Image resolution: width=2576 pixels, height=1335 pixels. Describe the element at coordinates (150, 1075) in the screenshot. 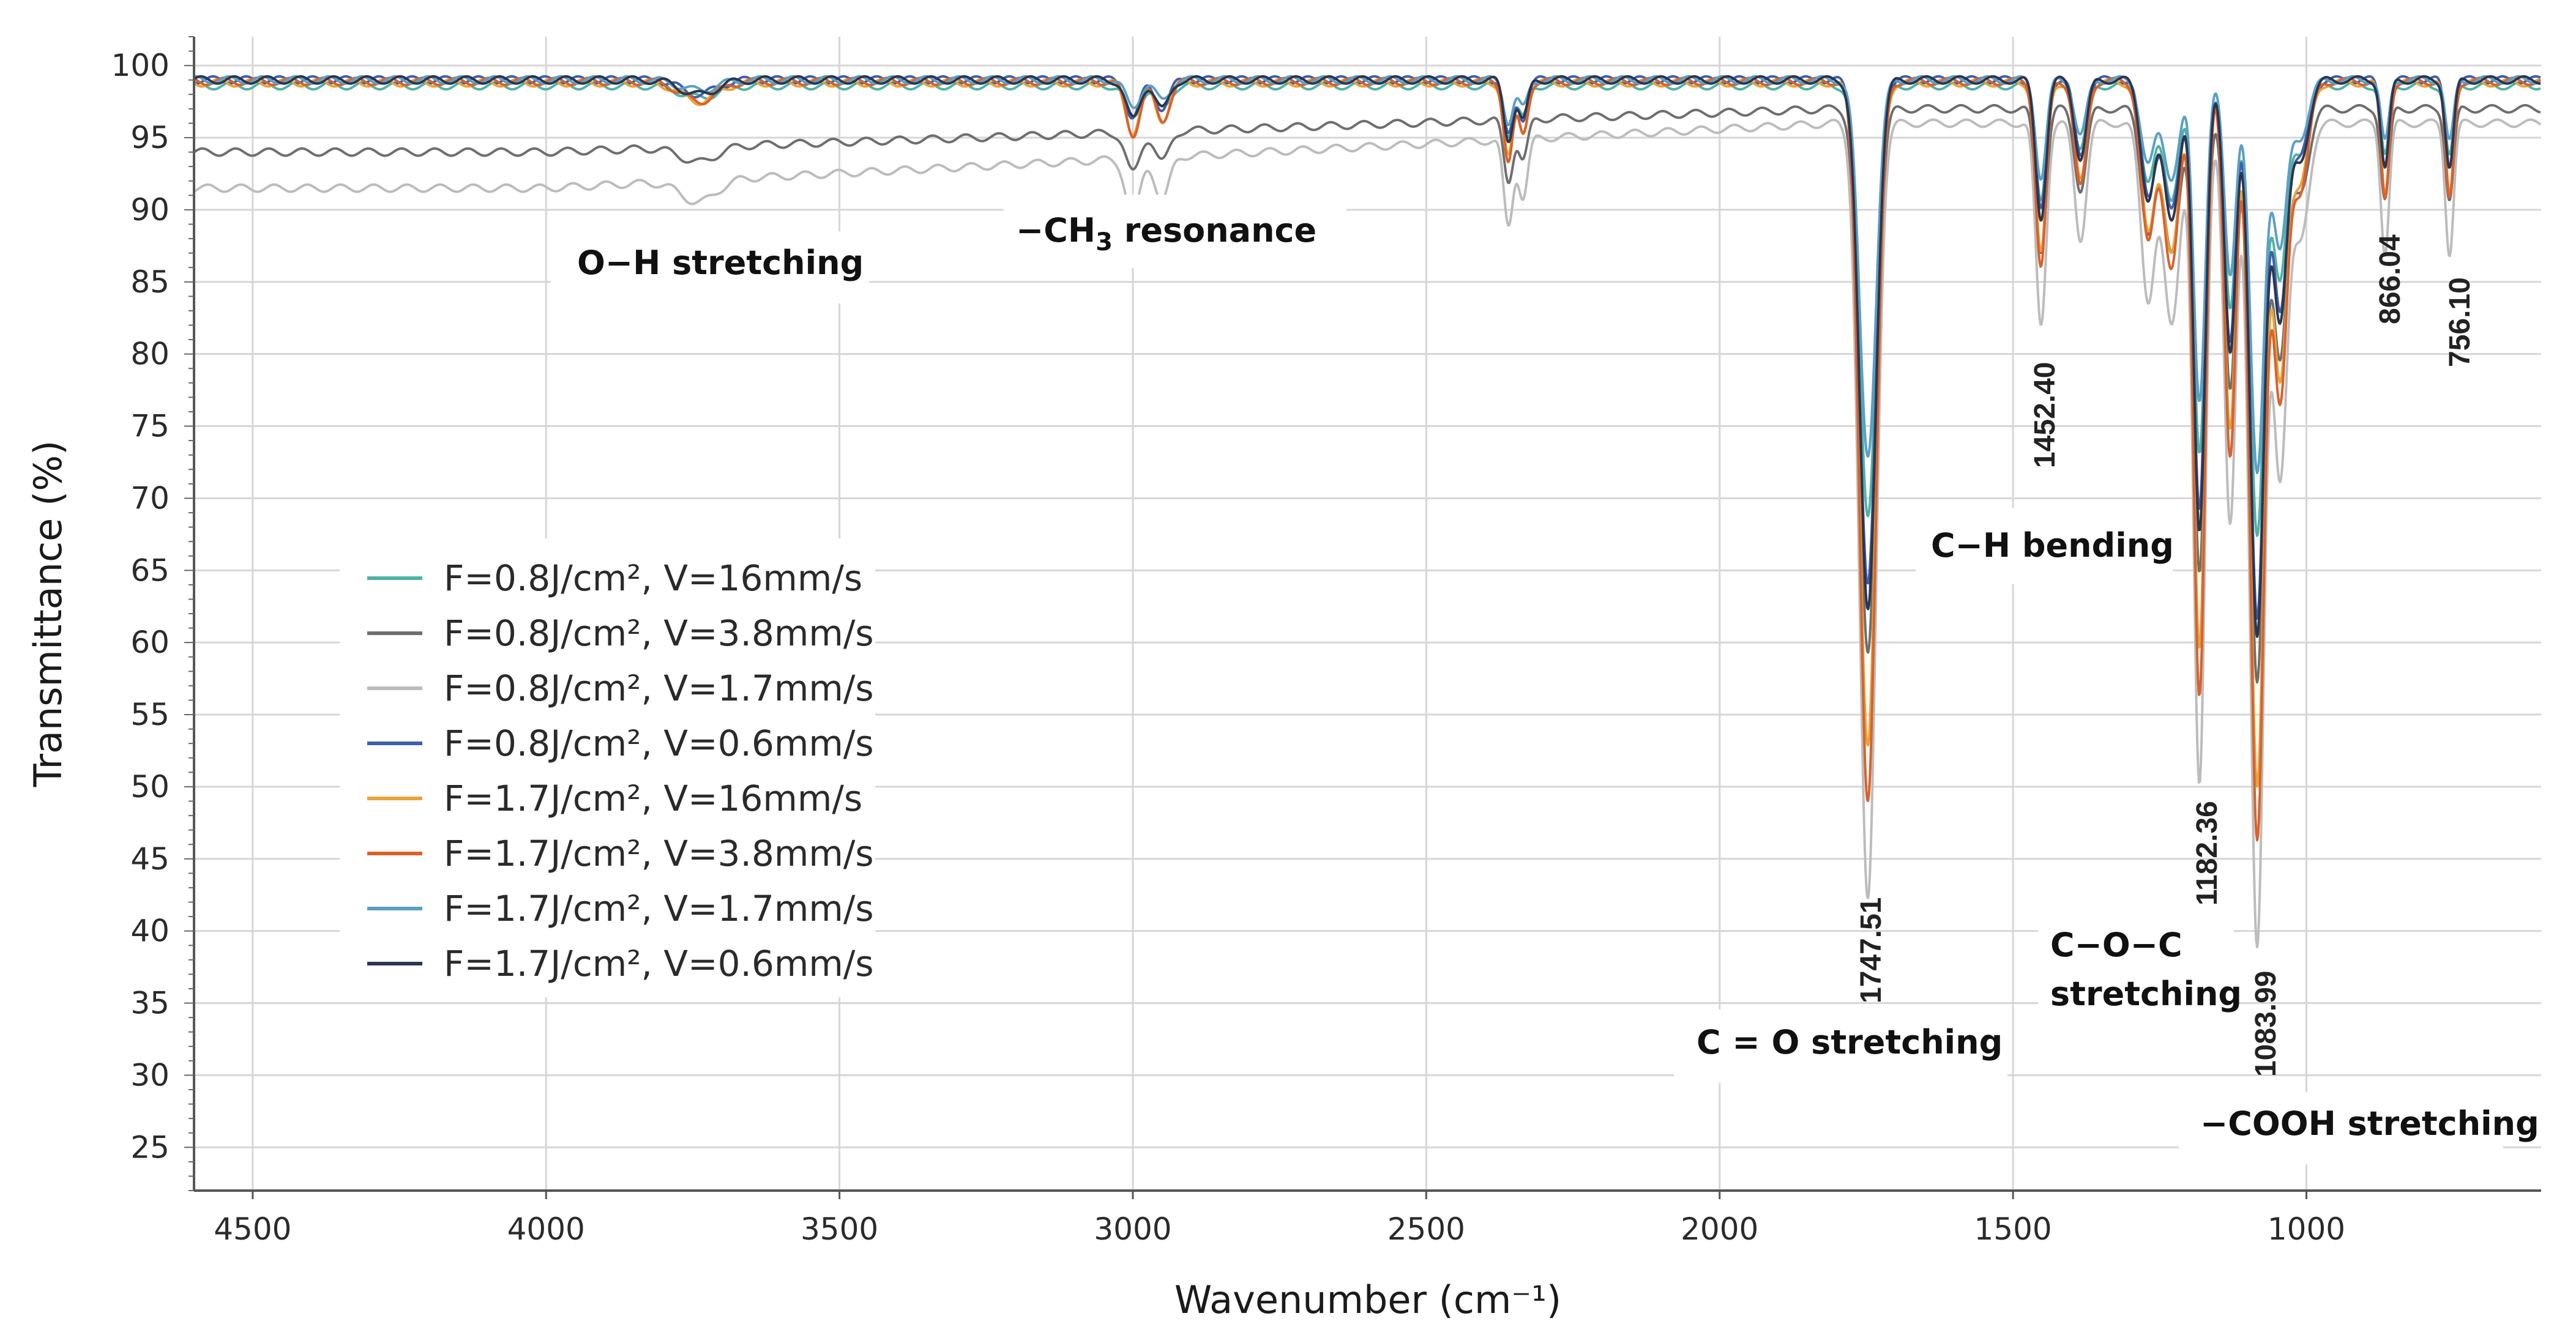

I see `y-tick-label: 30` at that location.